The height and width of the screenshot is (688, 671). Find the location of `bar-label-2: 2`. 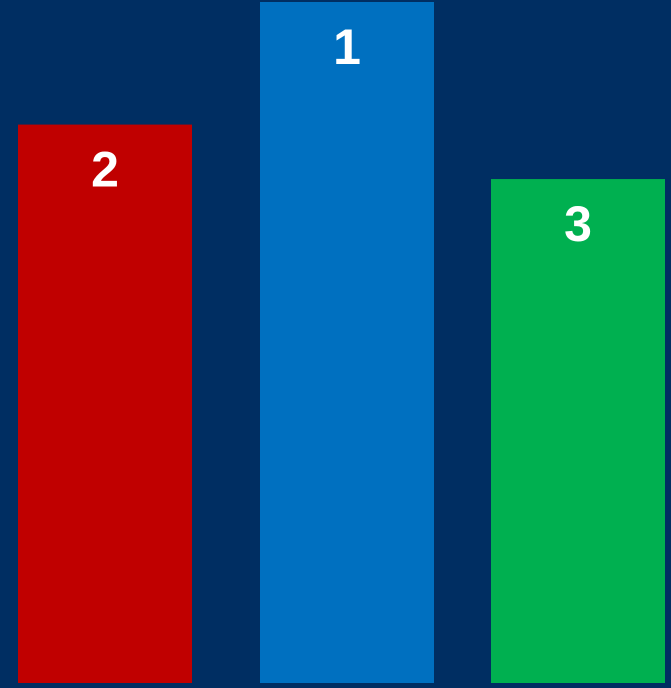

bar-label-2: 2 is located at coordinates (105, 170).